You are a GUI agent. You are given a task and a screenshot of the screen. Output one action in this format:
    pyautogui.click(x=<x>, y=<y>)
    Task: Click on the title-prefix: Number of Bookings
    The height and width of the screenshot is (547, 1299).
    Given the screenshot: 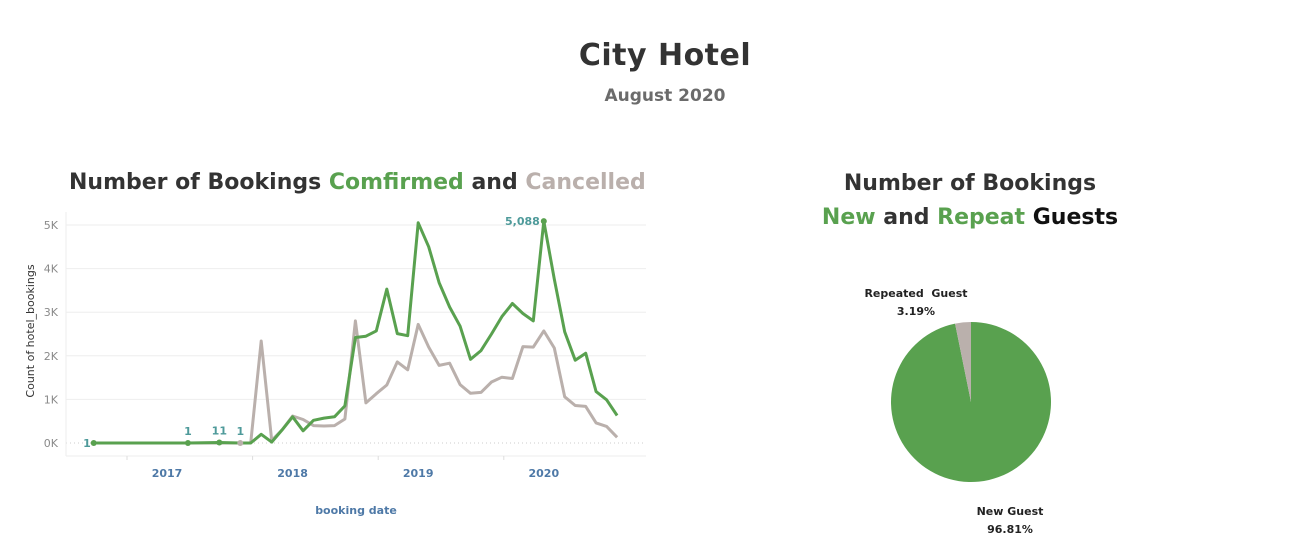 What is the action you would take?
    pyautogui.click(x=199, y=182)
    